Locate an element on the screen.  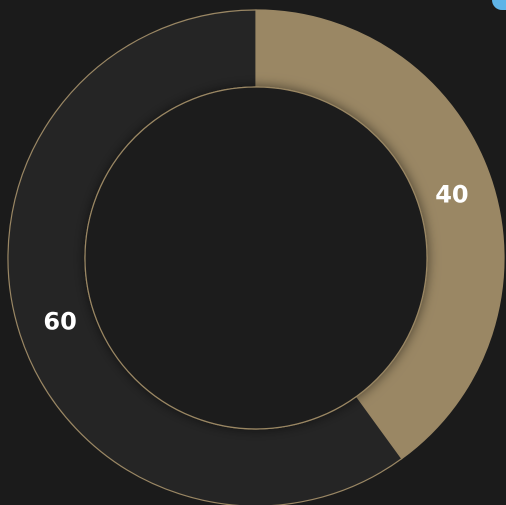
slice-label-60: 60 is located at coordinates (59, 322).